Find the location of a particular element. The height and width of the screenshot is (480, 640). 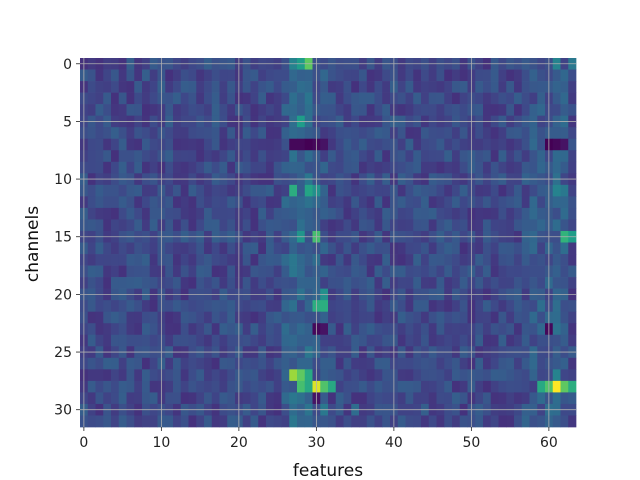

y-tick-label: 25 is located at coordinates (63, 353).